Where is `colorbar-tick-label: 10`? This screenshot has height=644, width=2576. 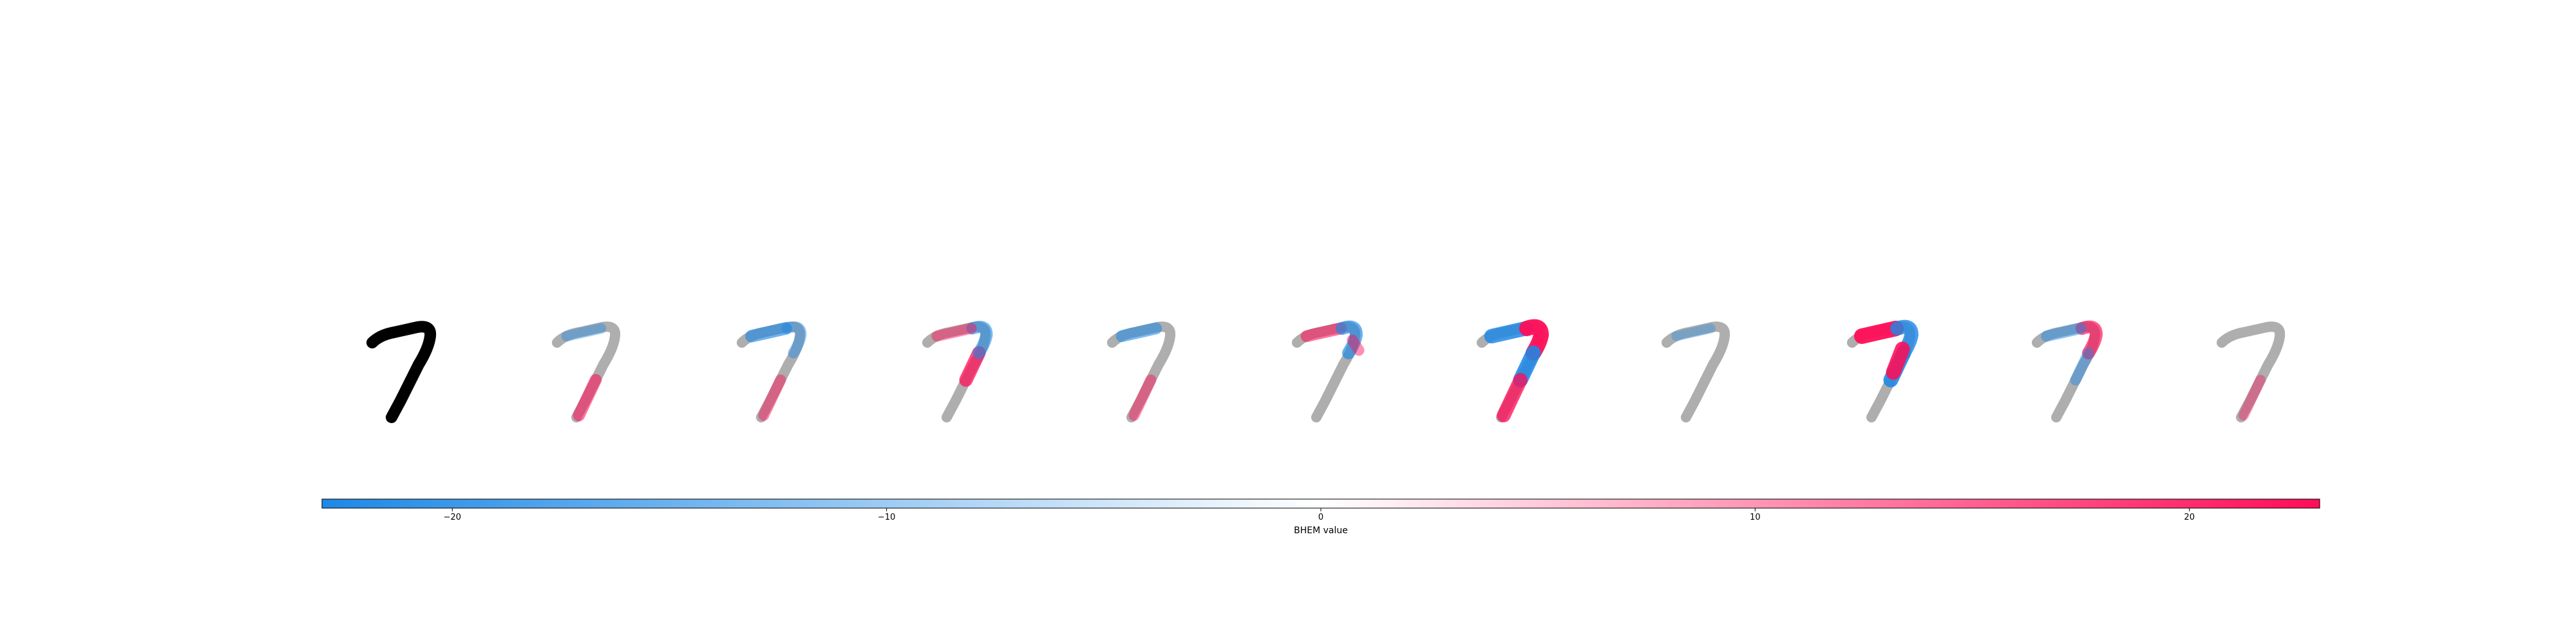 colorbar-tick-label: 10 is located at coordinates (1756, 517).